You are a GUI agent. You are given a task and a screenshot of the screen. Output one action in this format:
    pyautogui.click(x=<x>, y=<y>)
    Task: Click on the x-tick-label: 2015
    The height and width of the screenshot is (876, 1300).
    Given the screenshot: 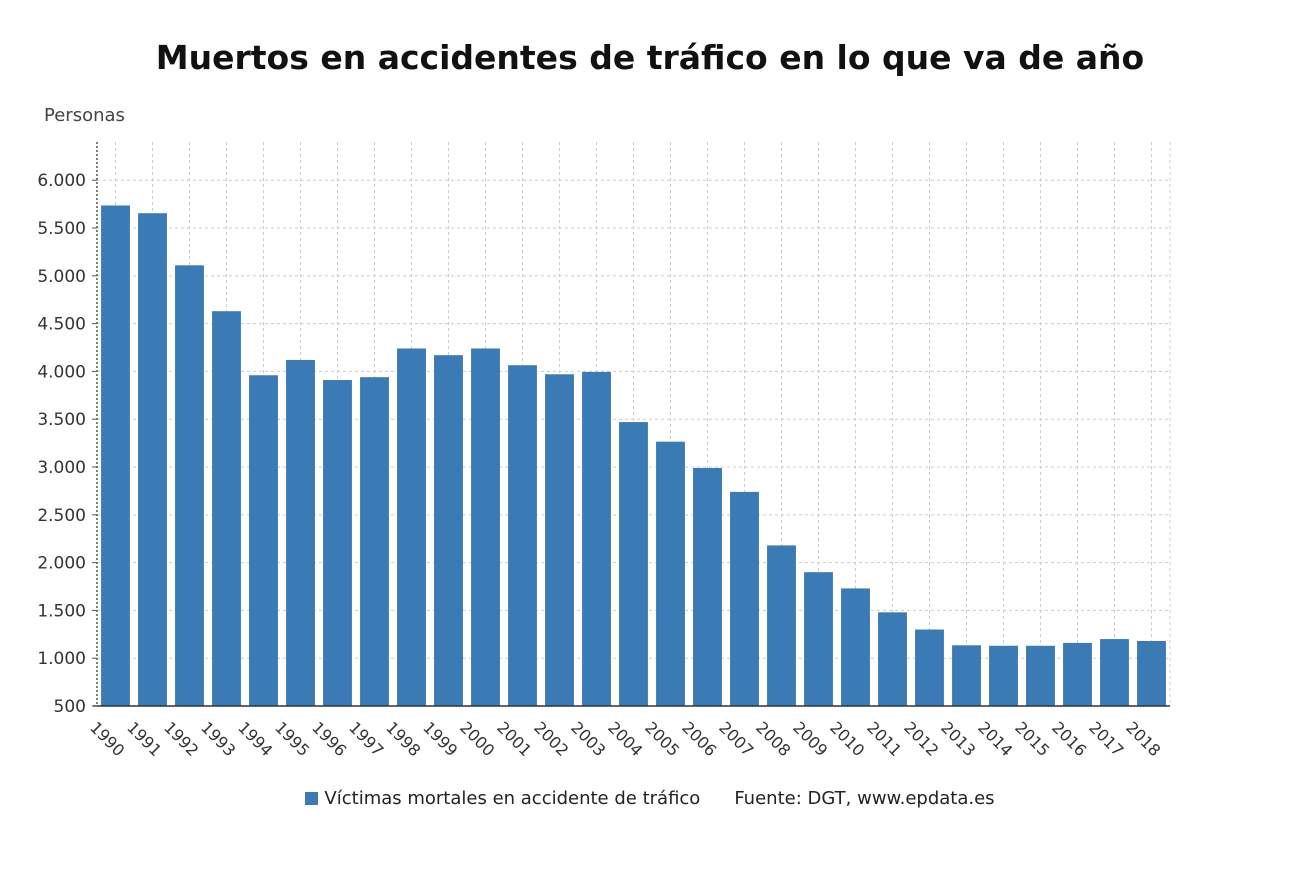 What is the action you would take?
    pyautogui.click(x=1032, y=739)
    